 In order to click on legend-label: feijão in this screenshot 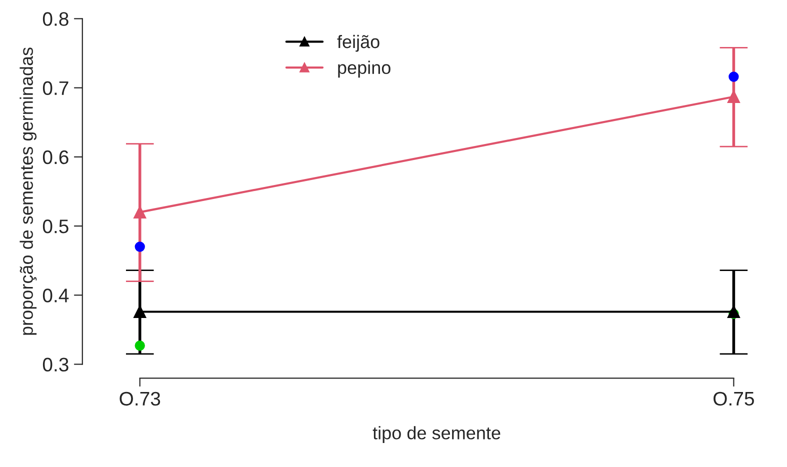, I will do `click(358, 43)`.